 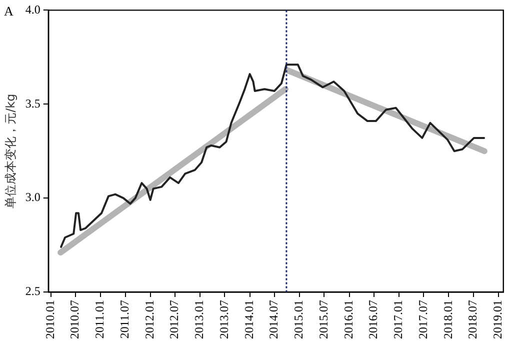 I want to click on x-tick-label: 2013.01, so click(x=199, y=319).